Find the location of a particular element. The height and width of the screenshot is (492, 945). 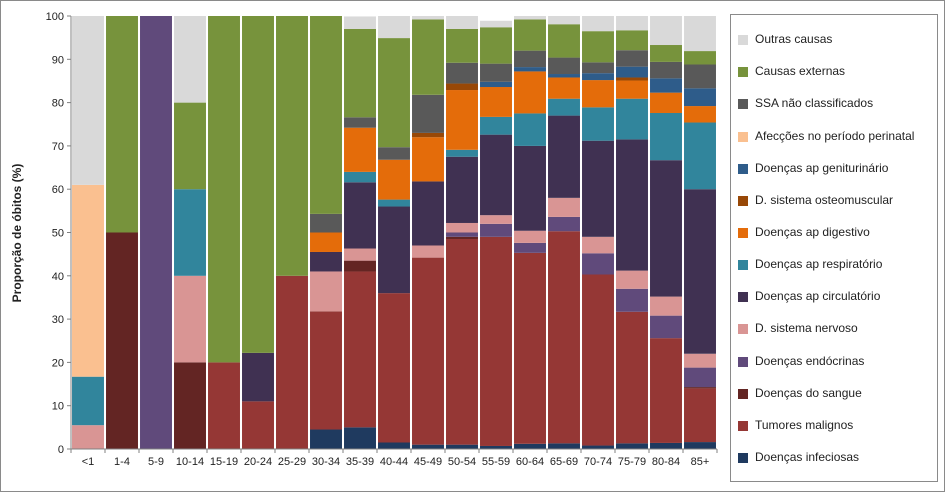

y-tick-label: 60 is located at coordinates (58, 190).